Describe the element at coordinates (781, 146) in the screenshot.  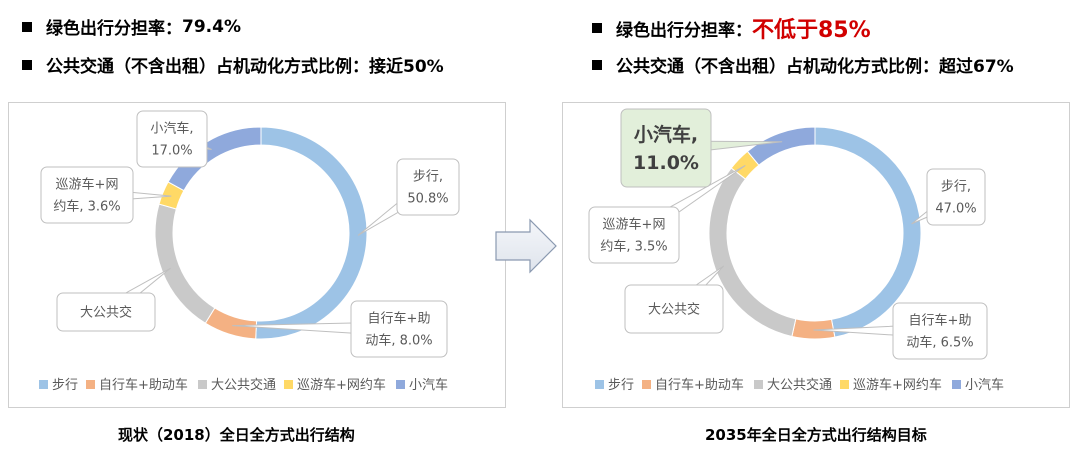
I see `donut-slice-car` at that location.